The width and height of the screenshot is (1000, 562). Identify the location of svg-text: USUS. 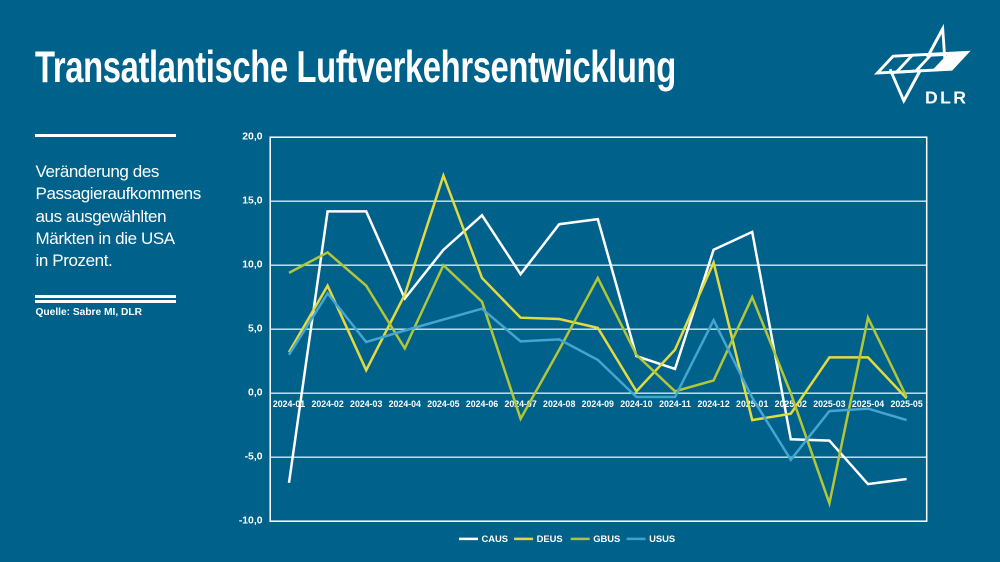
(662, 538).